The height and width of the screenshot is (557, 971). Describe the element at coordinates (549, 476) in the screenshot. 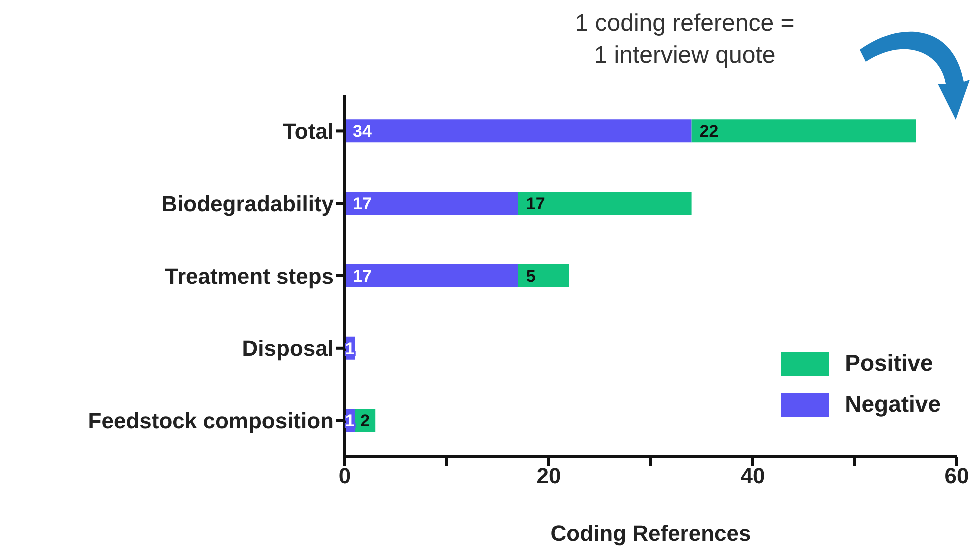

I see `x-tick-label: 20` at that location.